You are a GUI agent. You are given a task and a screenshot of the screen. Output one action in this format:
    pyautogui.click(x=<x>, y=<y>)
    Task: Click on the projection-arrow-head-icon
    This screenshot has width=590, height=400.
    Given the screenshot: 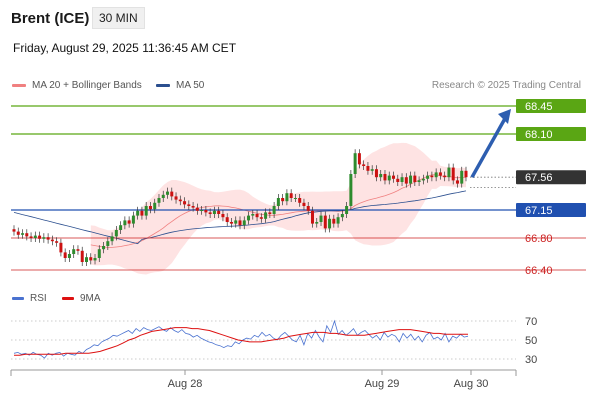 What is the action you would take?
    pyautogui.click(x=504, y=116)
    